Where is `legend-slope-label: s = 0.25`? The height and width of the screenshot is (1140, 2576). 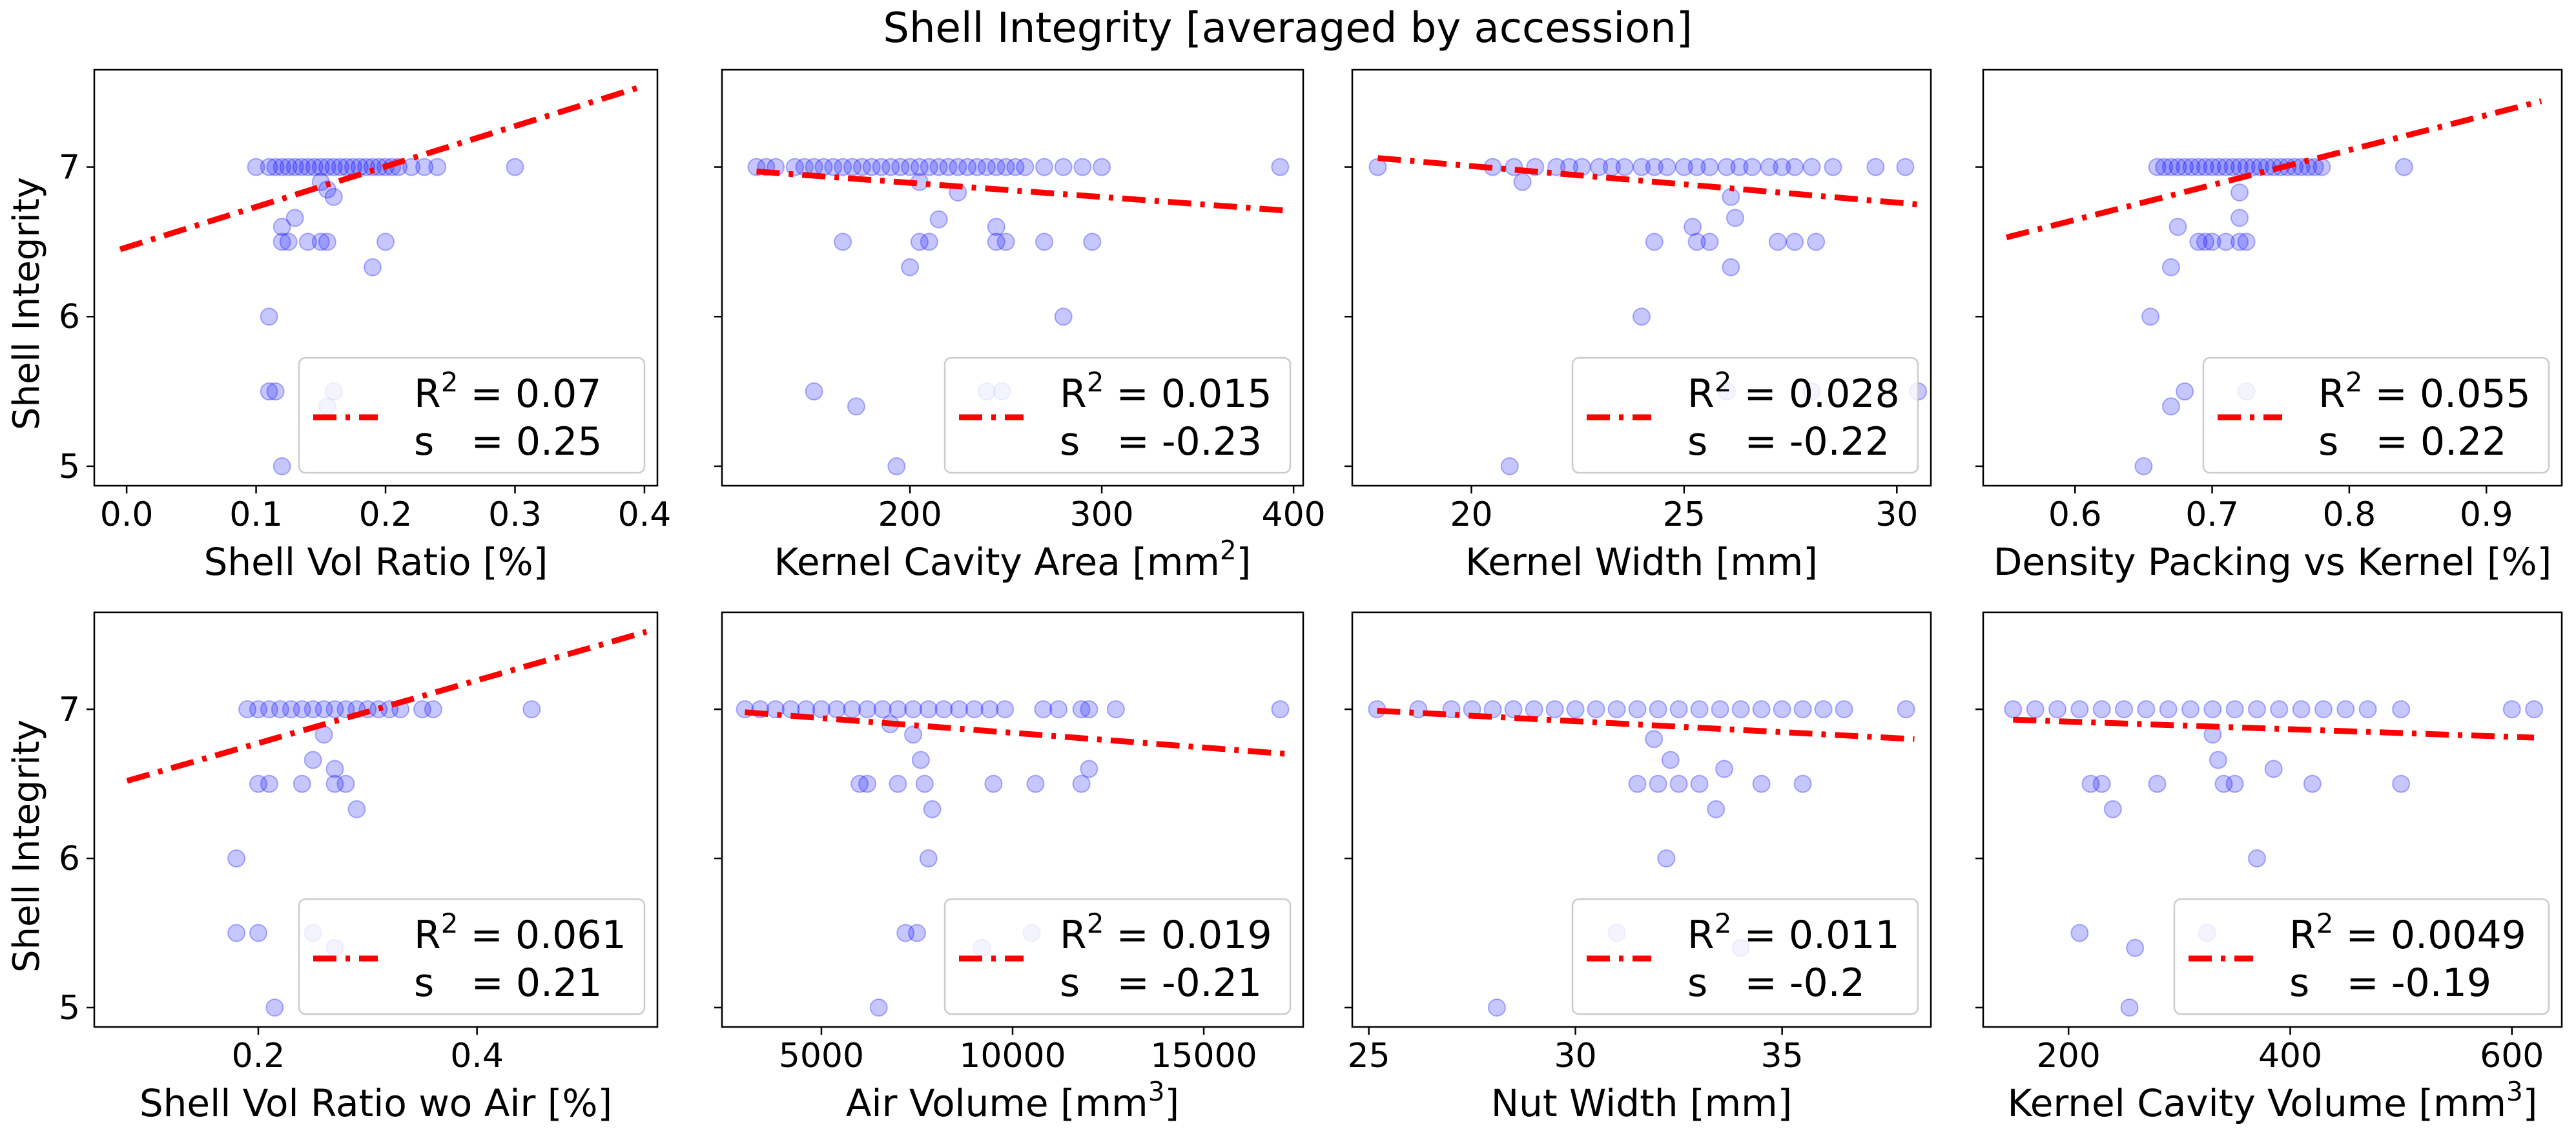 legend-slope-label: s = 0.25 is located at coordinates (508, 441).